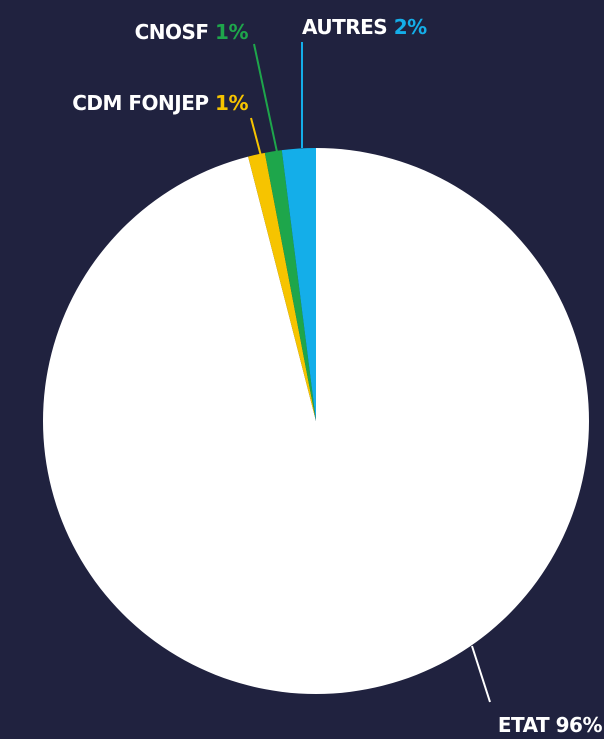 The height and width of the screenshot is (739, 604). I want to click on slice-label: CDM FONJEP 1%, so click(160, 103).